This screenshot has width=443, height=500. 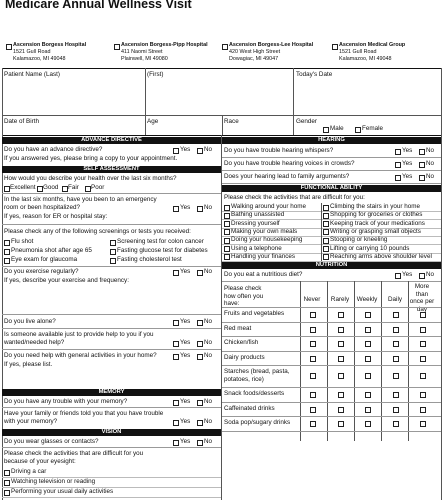 I want to click on location-name: Ascension Borgess-Pipp Hospital, so click(x=164, y=45).